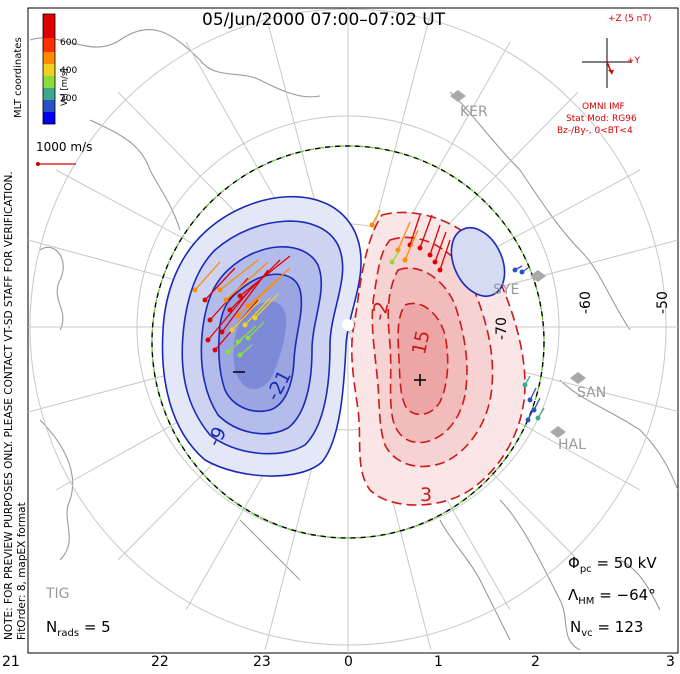  What do you see at coordinates (595, 131) in the screenshot?
I see `imf-condition: Bz-/By-, 0<BT<4` at bounding box center [595, 131].